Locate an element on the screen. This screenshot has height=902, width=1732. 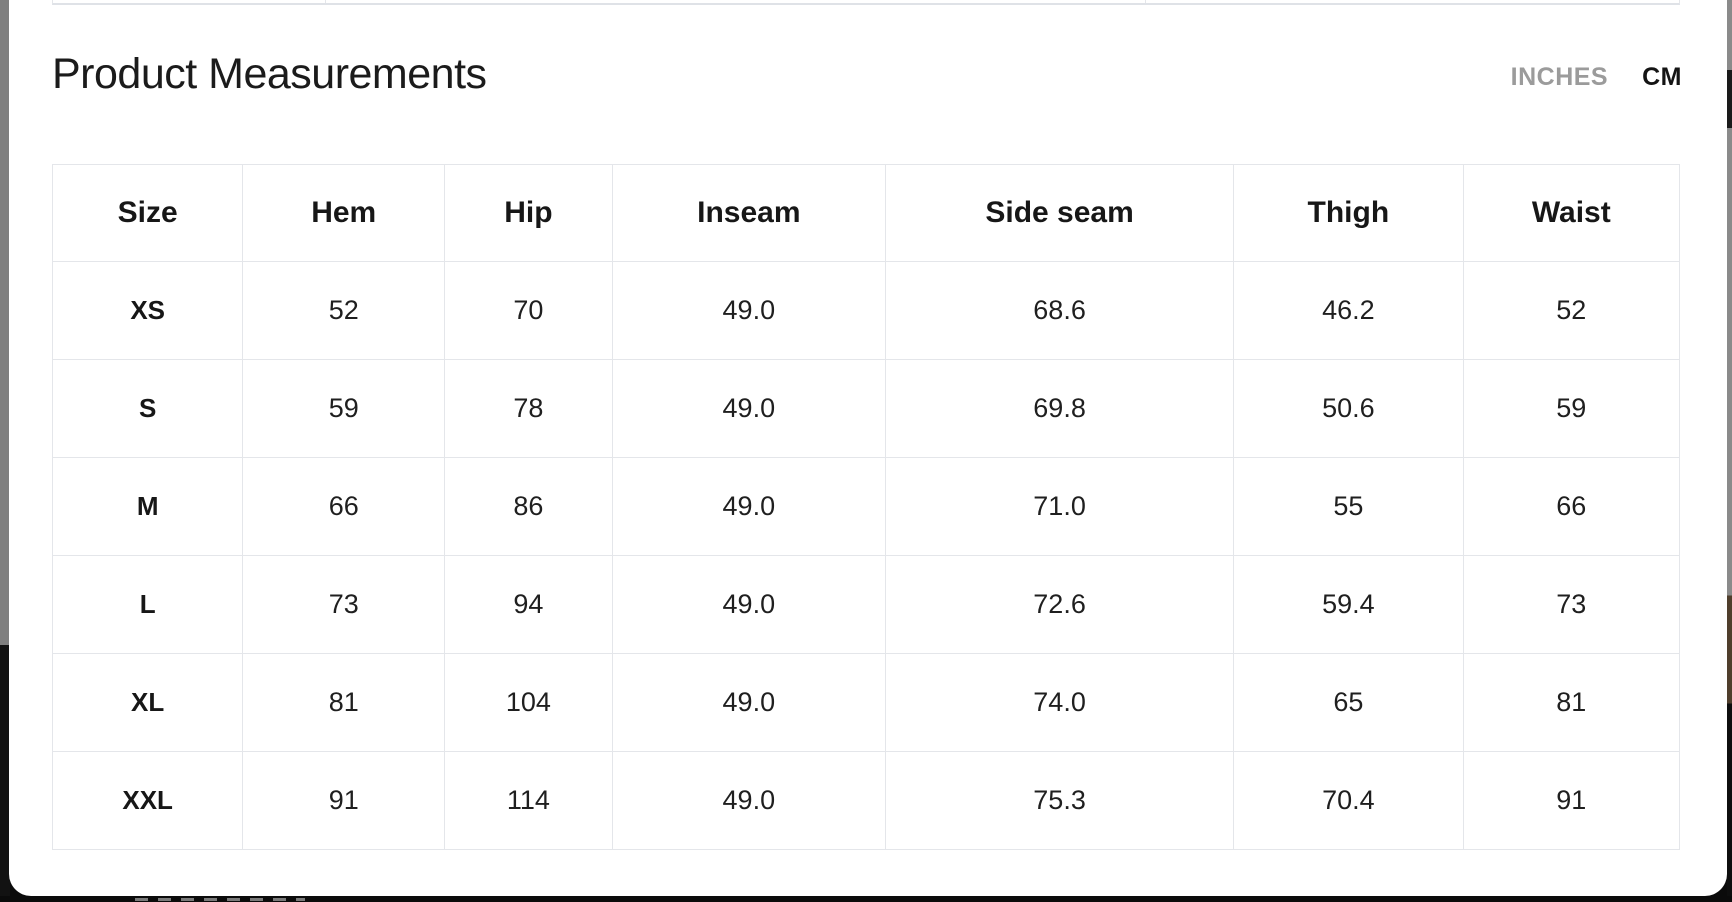
table-row: M 66 86 49.0 71.0 55 66 is located at coordinates (866, 506).